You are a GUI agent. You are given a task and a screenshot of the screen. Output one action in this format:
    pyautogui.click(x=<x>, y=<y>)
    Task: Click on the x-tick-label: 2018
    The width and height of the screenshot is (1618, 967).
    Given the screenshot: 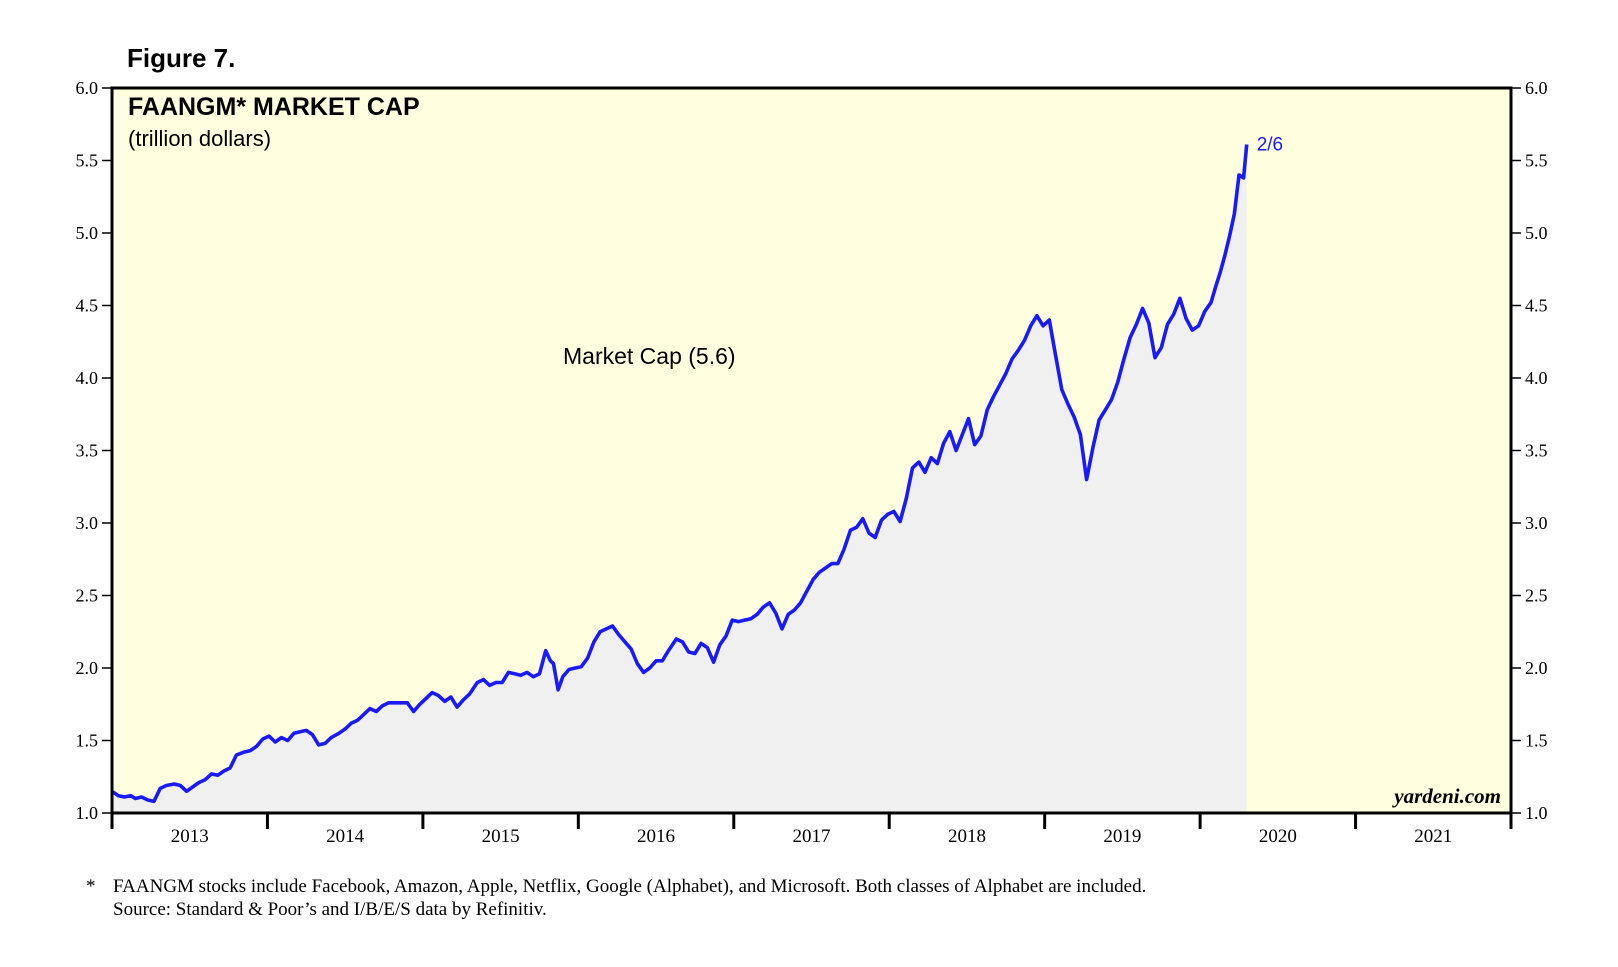 What is the action you would take?
    pyautogui.click(x=967, y=836)
    